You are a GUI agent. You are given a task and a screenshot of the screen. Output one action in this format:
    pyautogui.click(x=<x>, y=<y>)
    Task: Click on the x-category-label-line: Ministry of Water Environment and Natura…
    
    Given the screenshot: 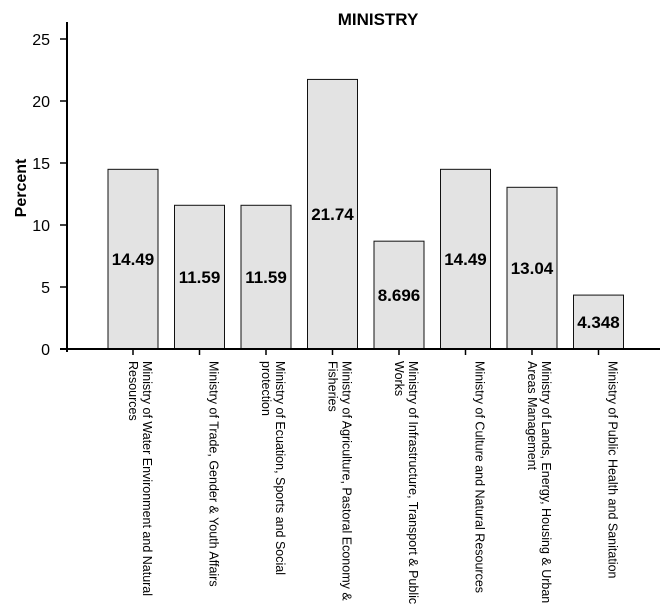 What is the action you would take?
    pyautogui.click(x=147, y=478)
    